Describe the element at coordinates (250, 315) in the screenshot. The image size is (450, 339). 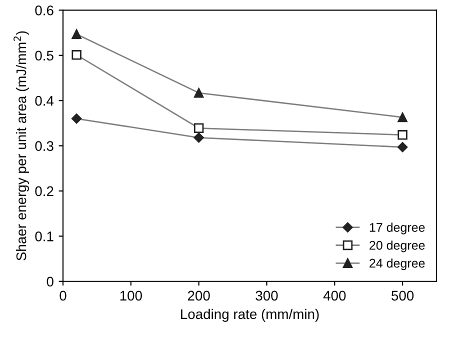
I see `x-axis-title: Loading rate (mm/min)` at that location.